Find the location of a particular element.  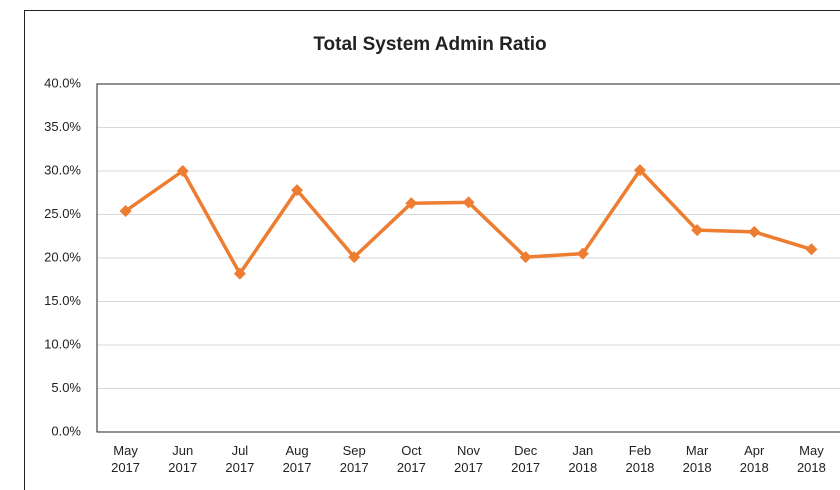

y-tick-label: 40.0% is located at coordinates (62, 82).